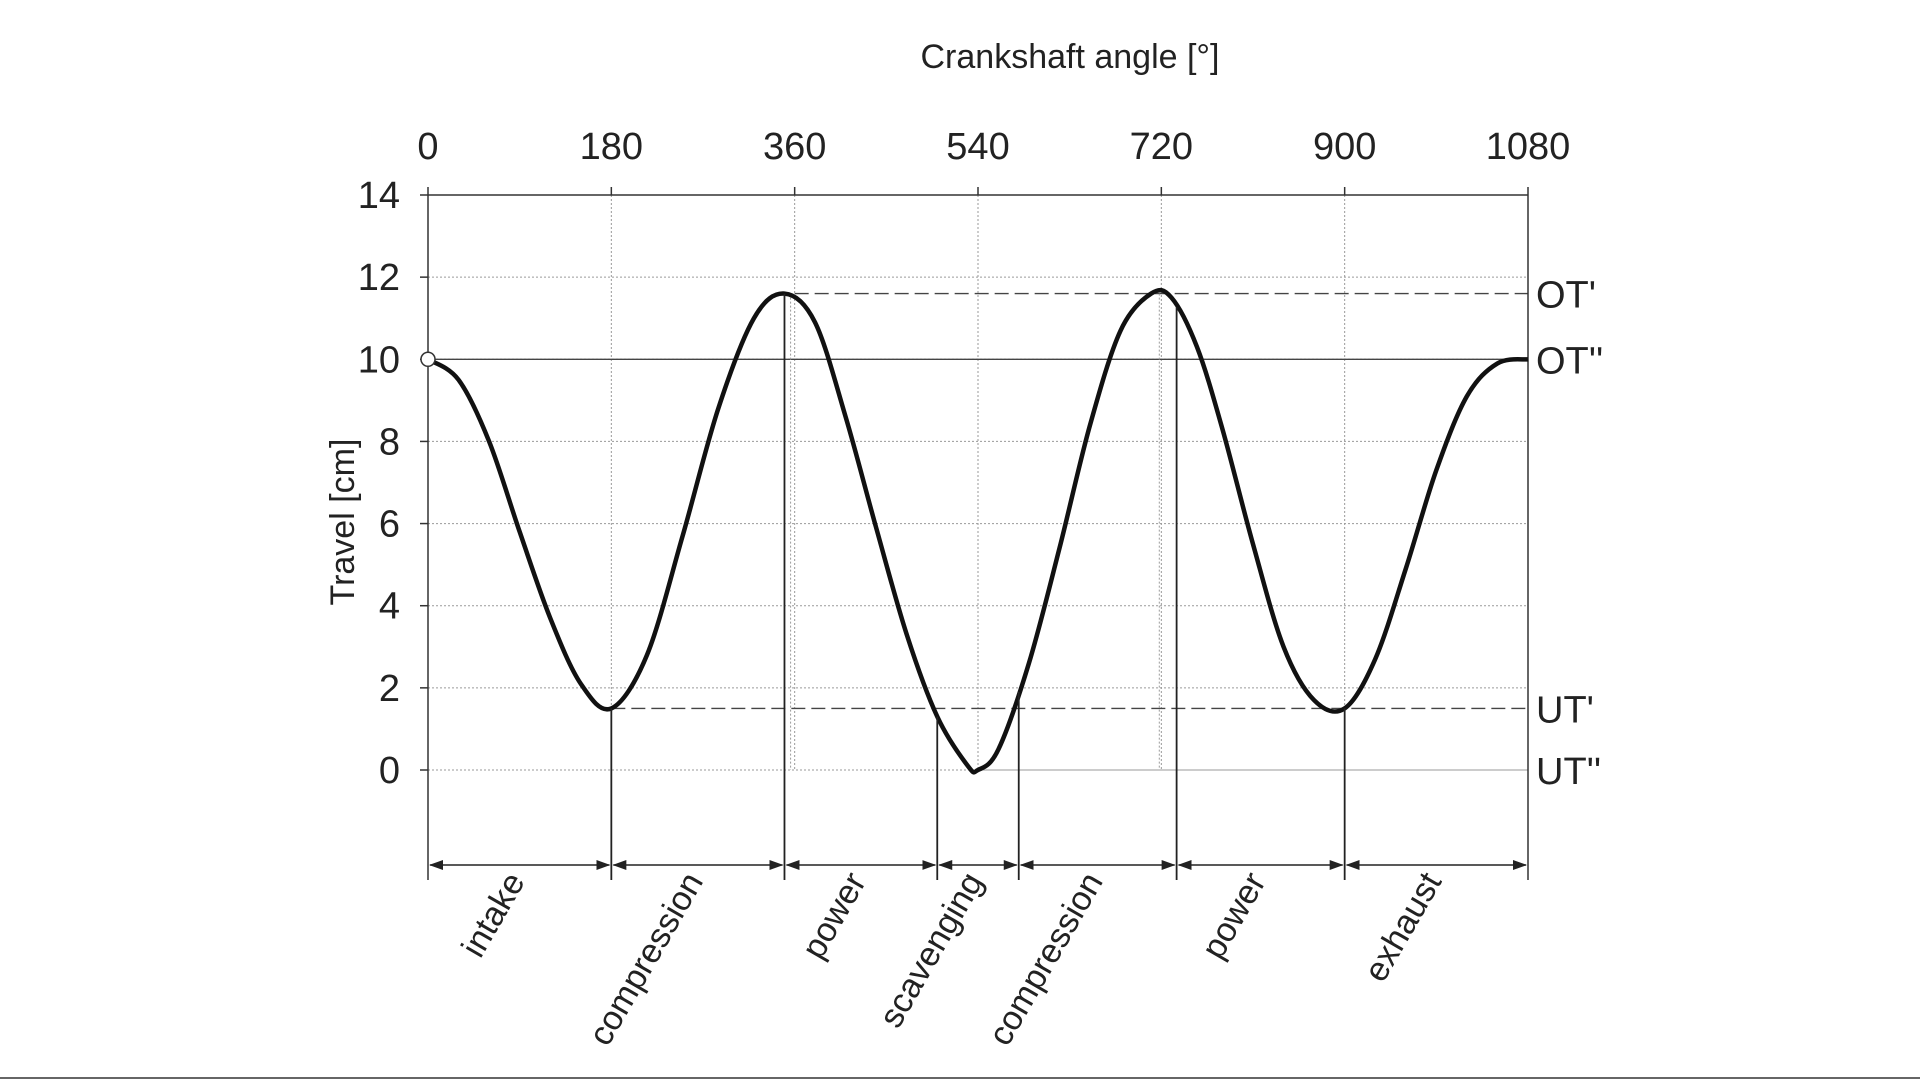  Describe the element at coordinates (1070, 57) in the screenshot. I see `x-axis-title: Crankshaft angle [°]` at that location.